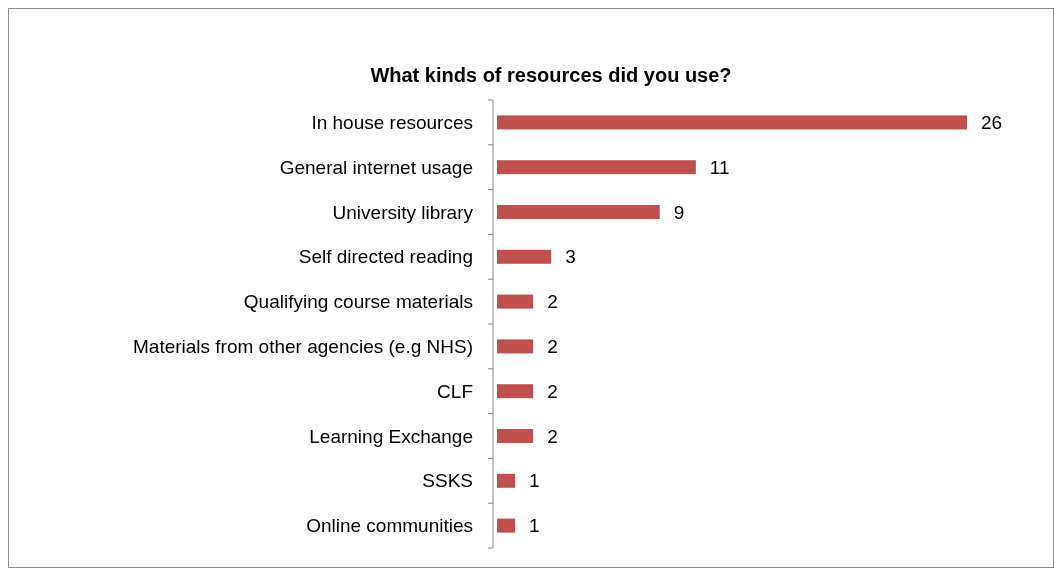 The image size is (1054, 572). Describe the element at coordinates (358, 302) in the screenshot. I see `y-tick-label: Qualifying course materials` at that location.